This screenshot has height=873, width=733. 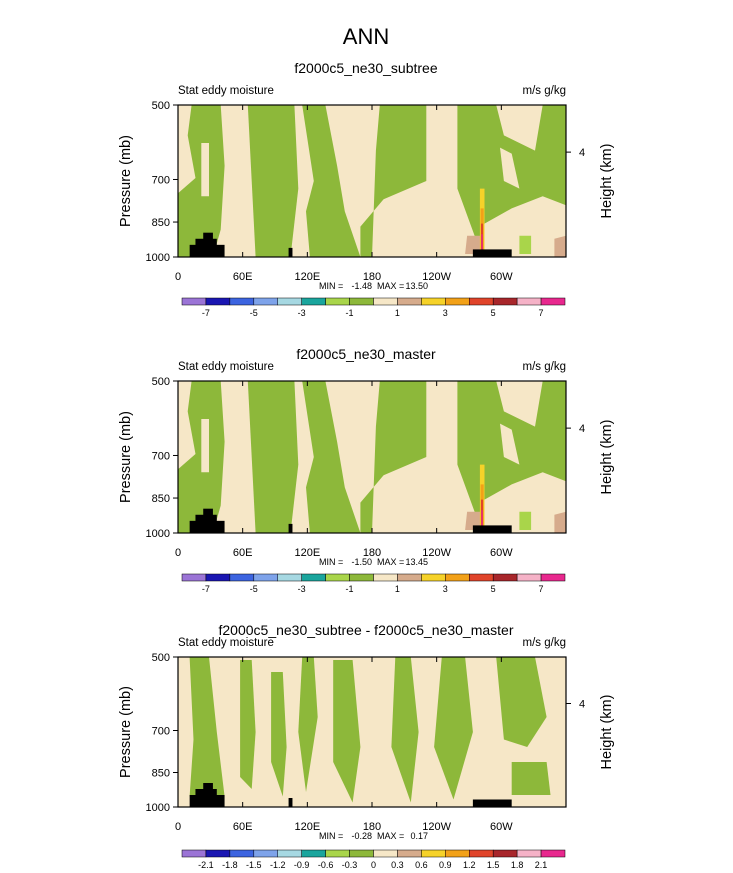 I want to click on max-value: 0.17, so click(x=419, y=836).